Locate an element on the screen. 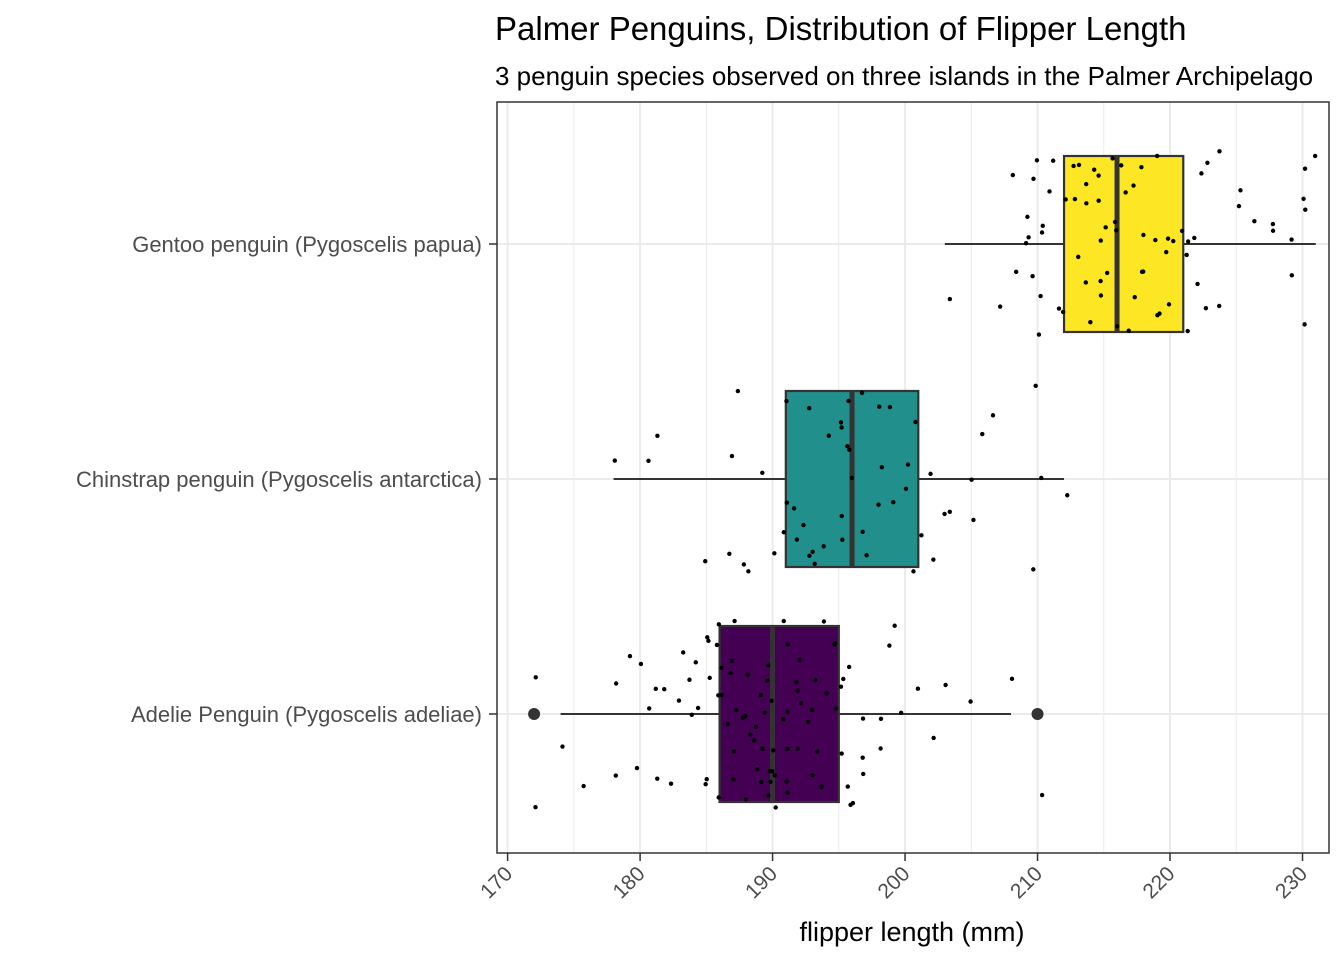 The height and width of the screenshot is (960, 1344). x-tick-label: 220 is located at coordinates (1159, 882).